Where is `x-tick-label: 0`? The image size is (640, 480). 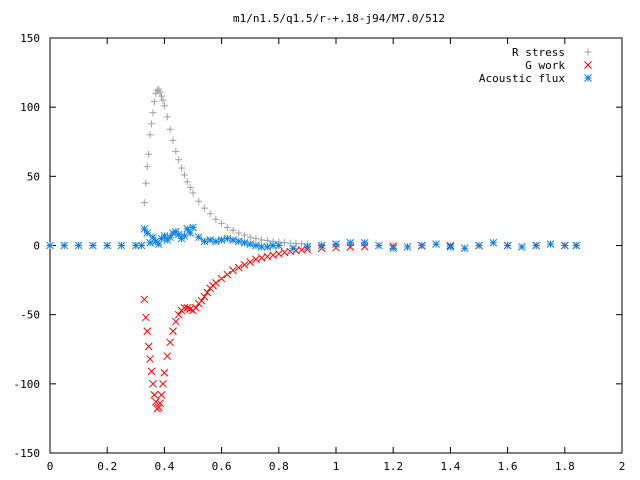
x-tick-label: 0 is located at coordinates (50, 466).